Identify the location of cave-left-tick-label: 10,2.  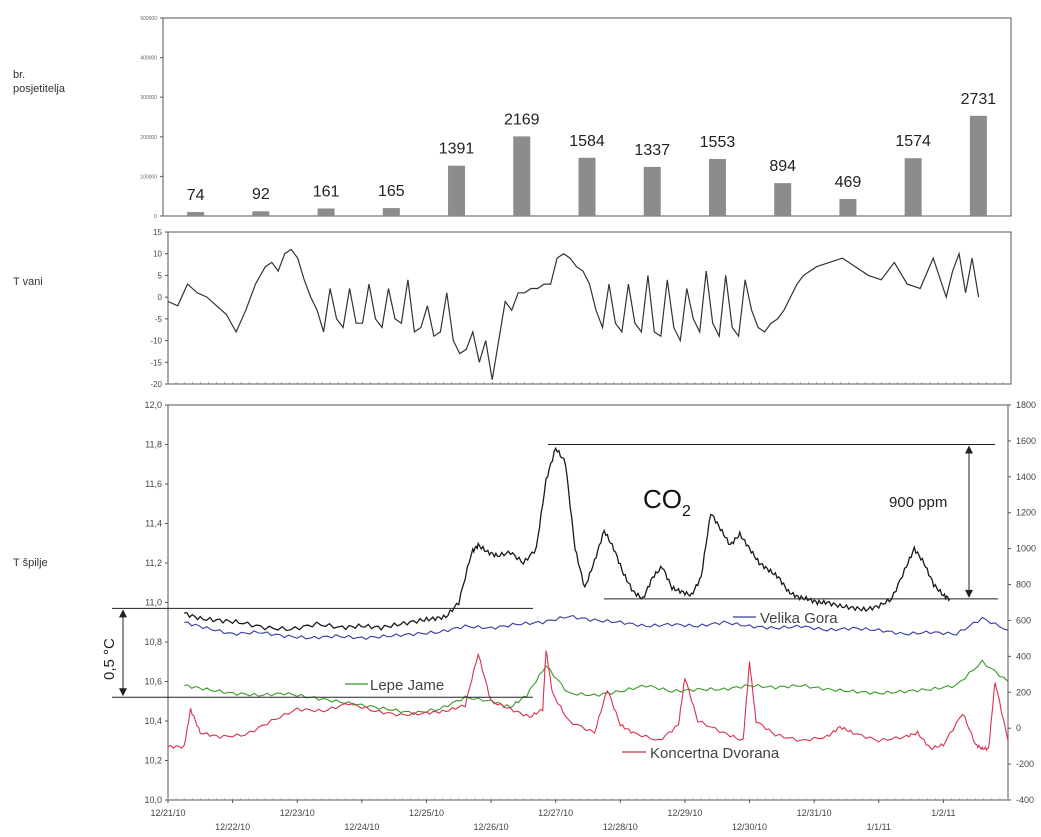
(153, 761).